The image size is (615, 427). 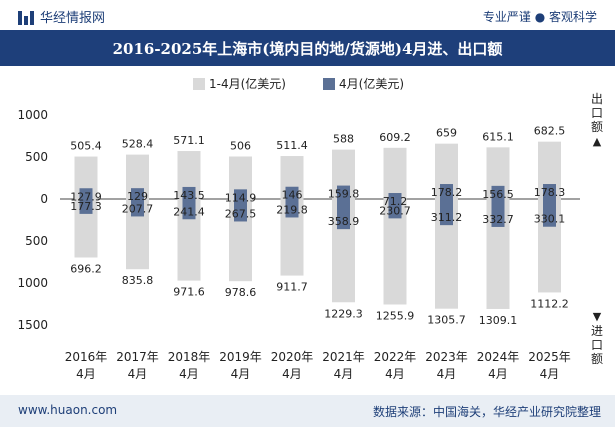 What do you see at coordinates (596, 113) in the screenshot?
I see `export-label-text: 出口额` at bounding box center [596, 113].